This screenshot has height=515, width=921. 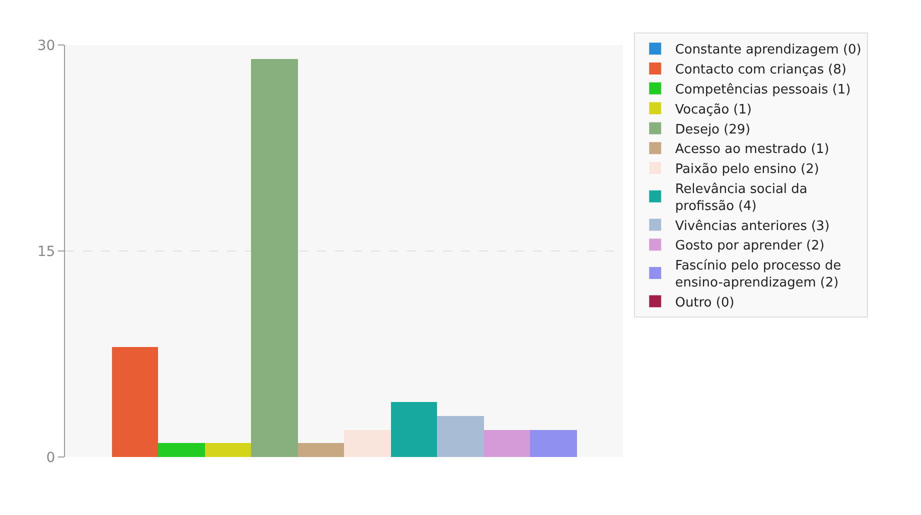 What do you see at coordinates (752, 226) in the screenshot?
I see `legend-label: Vivências anteriores (3)` at bounding box center [752, 226].